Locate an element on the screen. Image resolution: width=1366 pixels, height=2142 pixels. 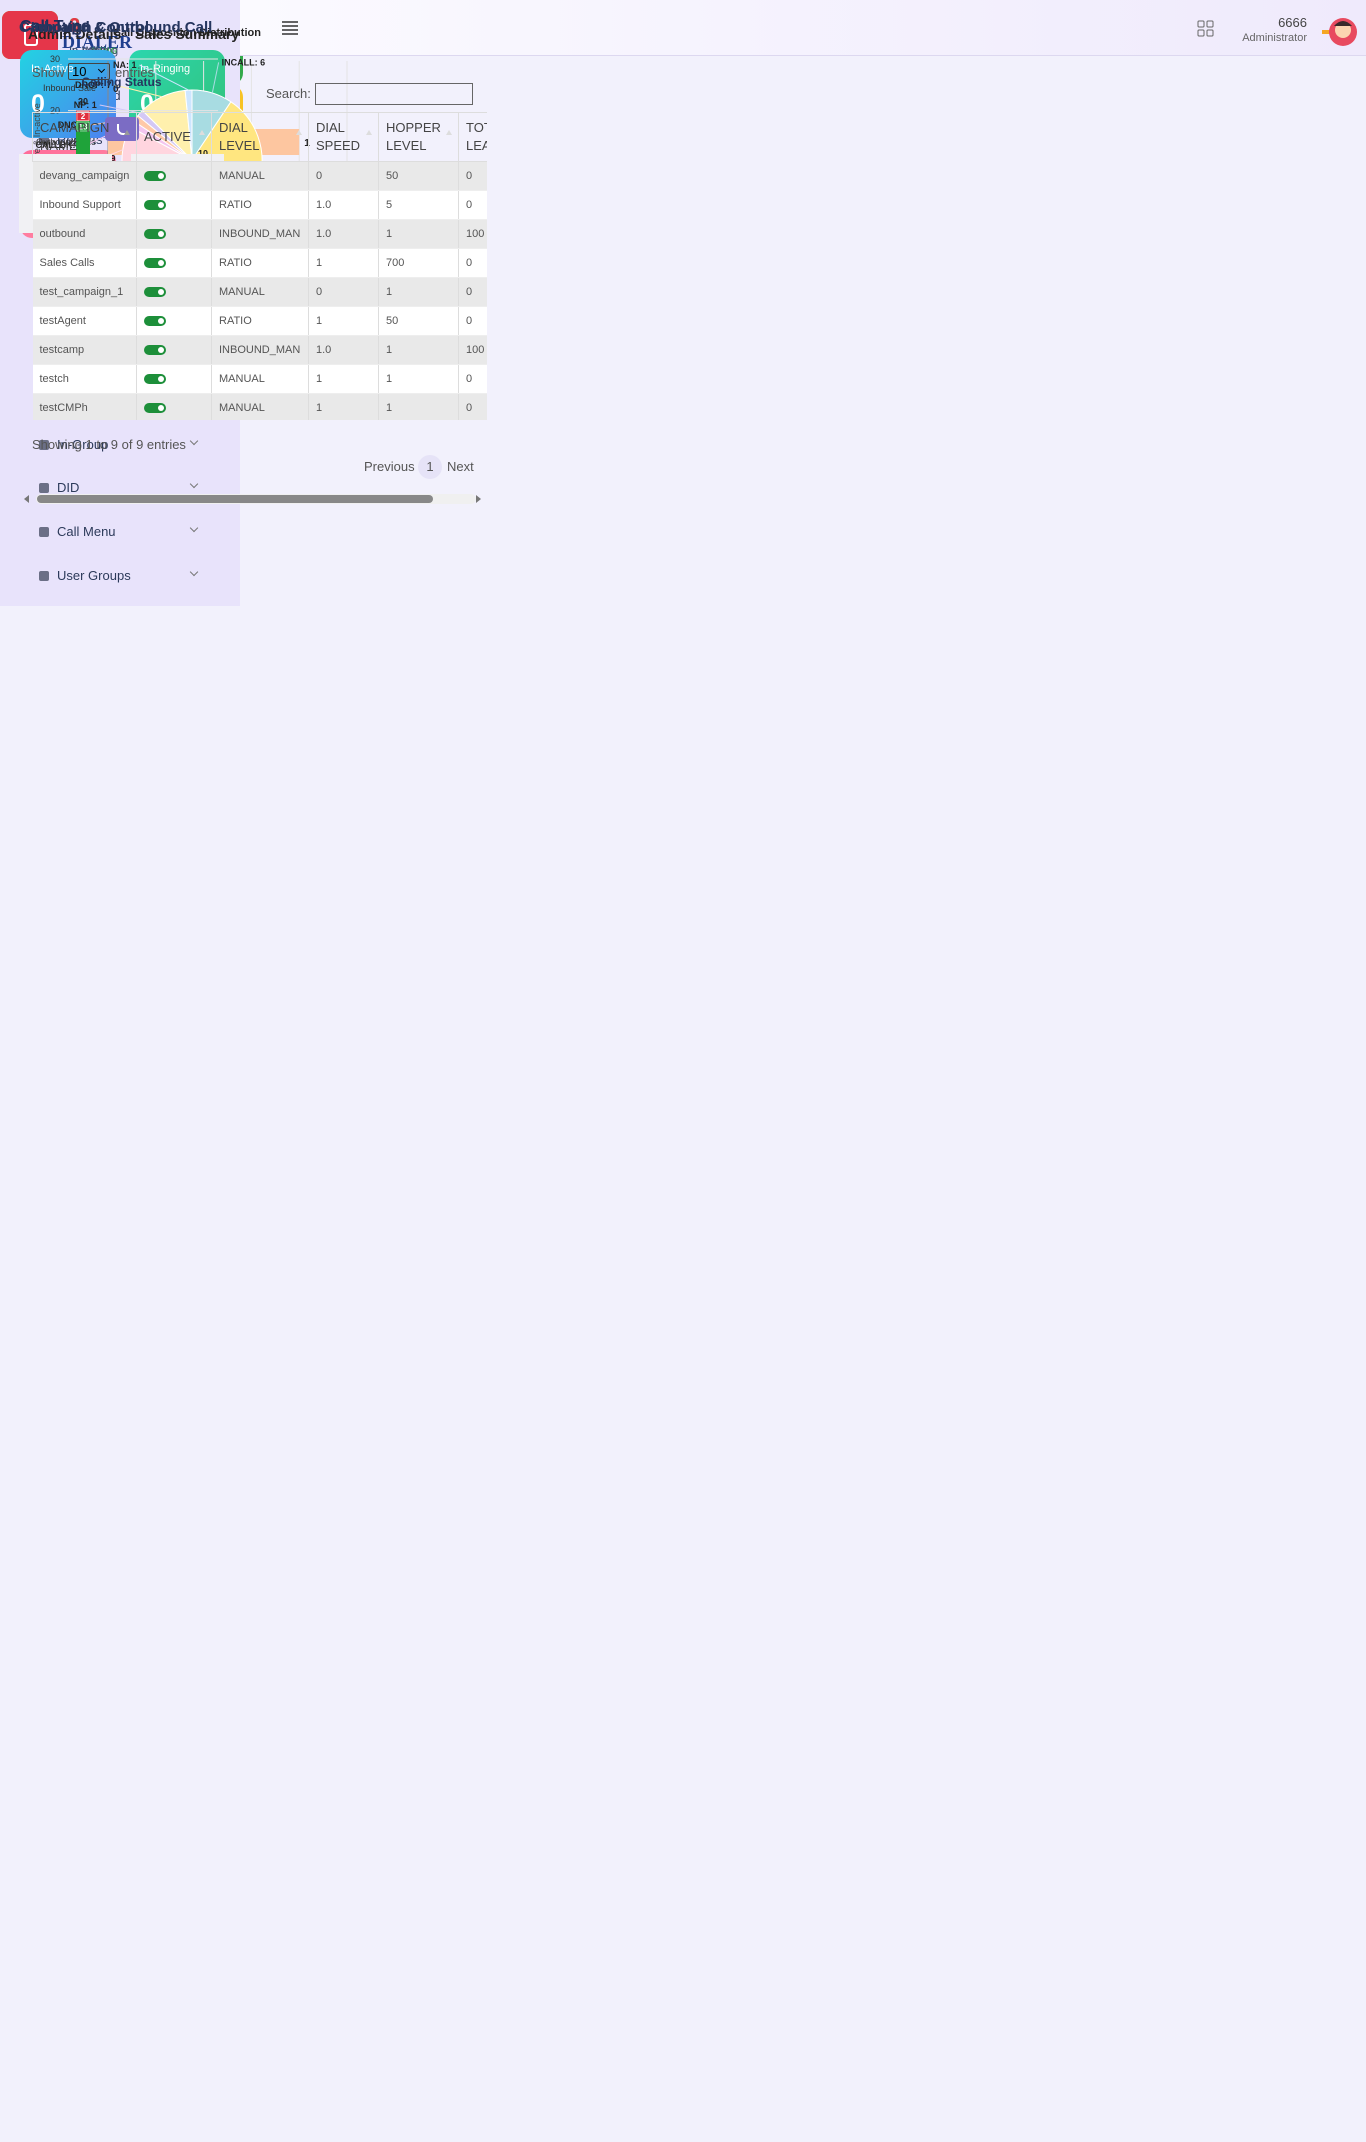
column-header: TOTAL LEADS is located at coordinates (472, 137).